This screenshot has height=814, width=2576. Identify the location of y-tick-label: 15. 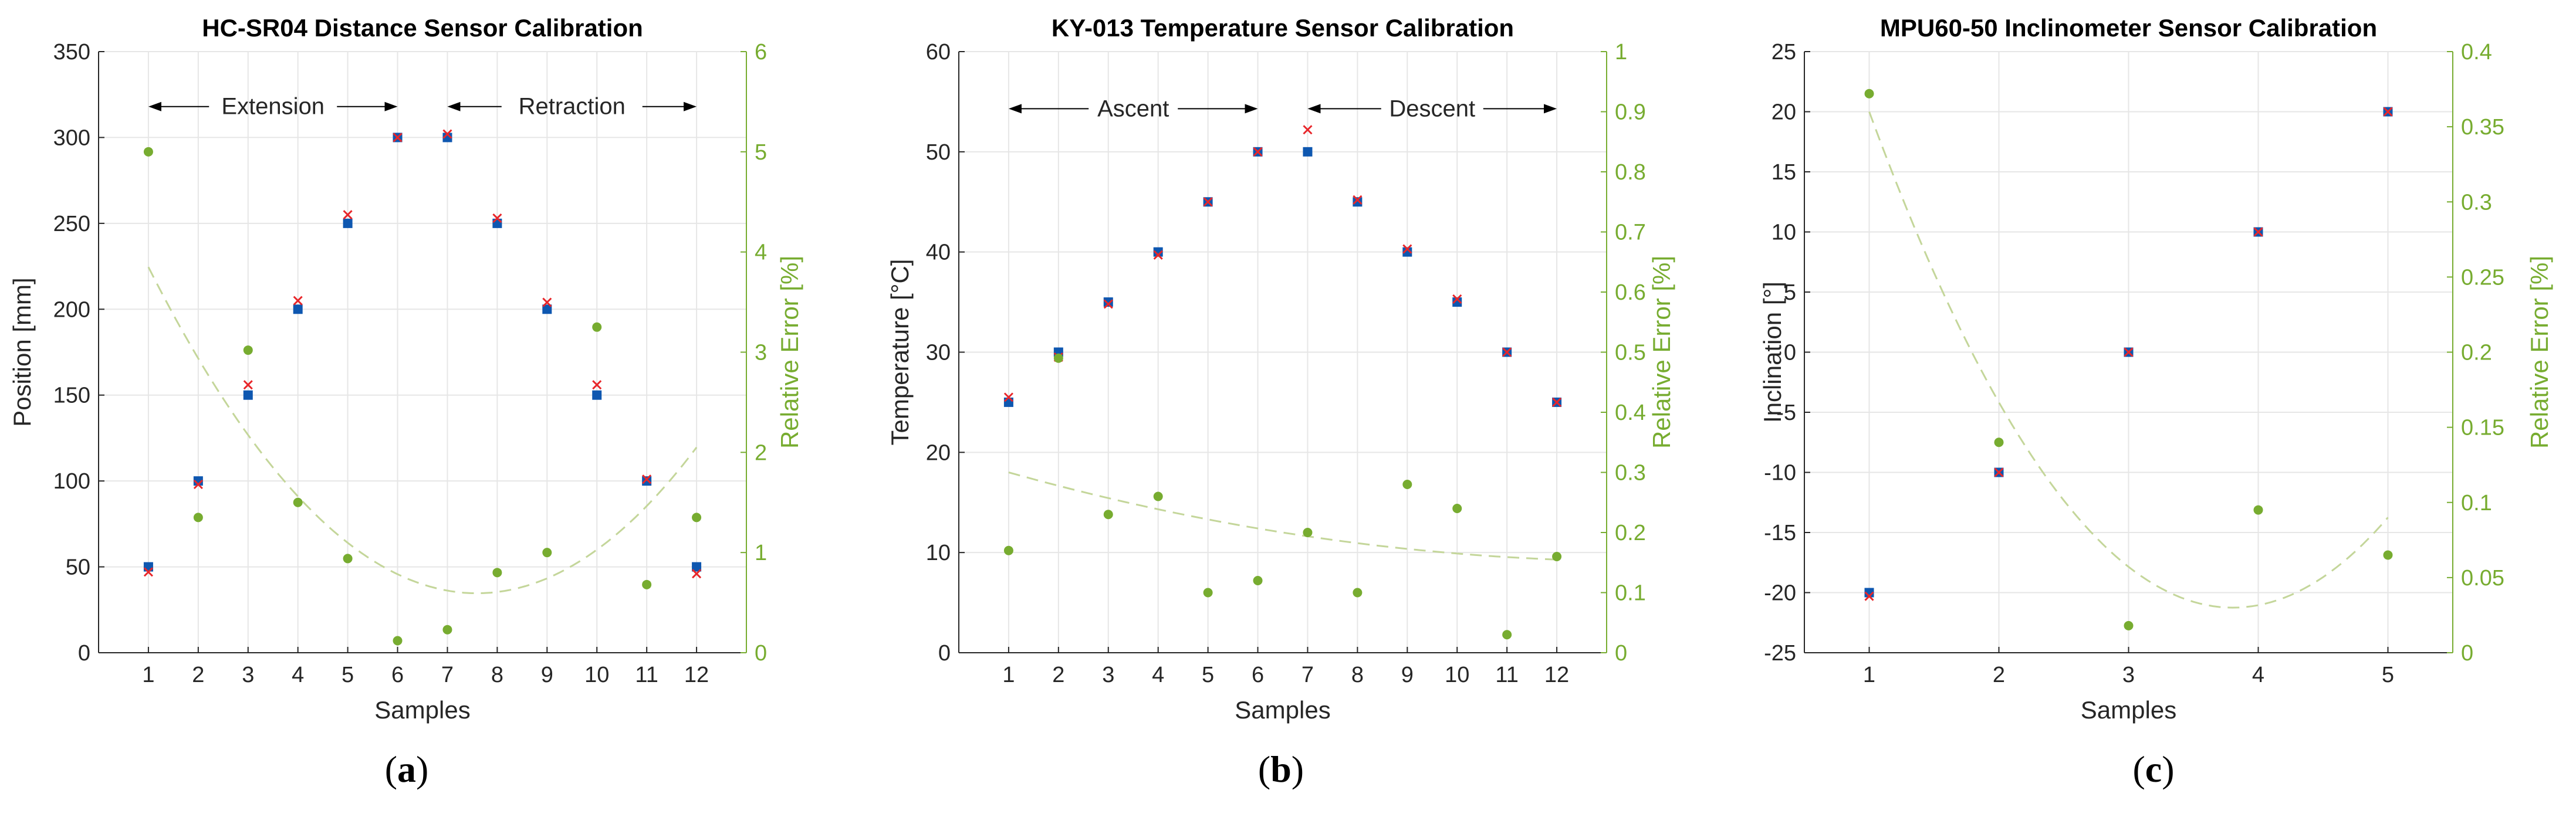
(1784, 172).